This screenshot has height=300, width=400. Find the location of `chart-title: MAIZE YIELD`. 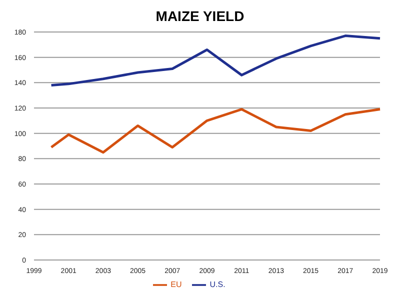

chart-title: MAIZE YIELD is located at coordinates (200, 17).